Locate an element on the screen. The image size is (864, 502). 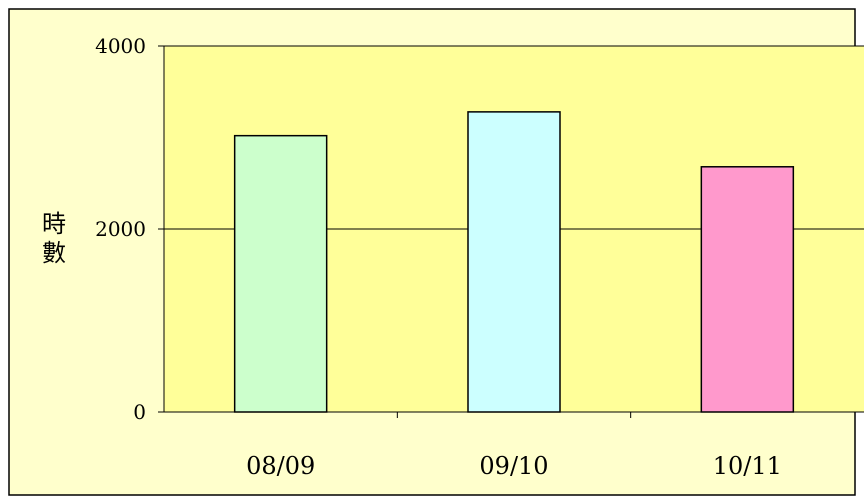
y-axis-label-char: 時 is located at coordinates (54, 224).